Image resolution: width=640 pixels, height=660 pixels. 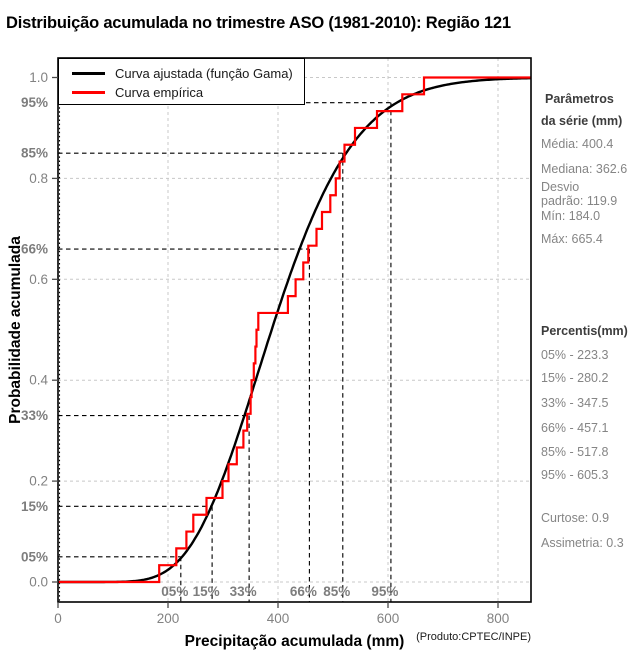 I want to click on x-tick-label: 600, so click(x=388, y=618).